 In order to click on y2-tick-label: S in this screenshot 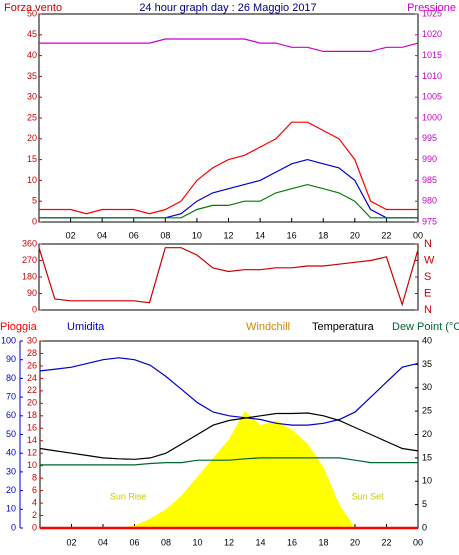, I will do `click(427, 277)`.